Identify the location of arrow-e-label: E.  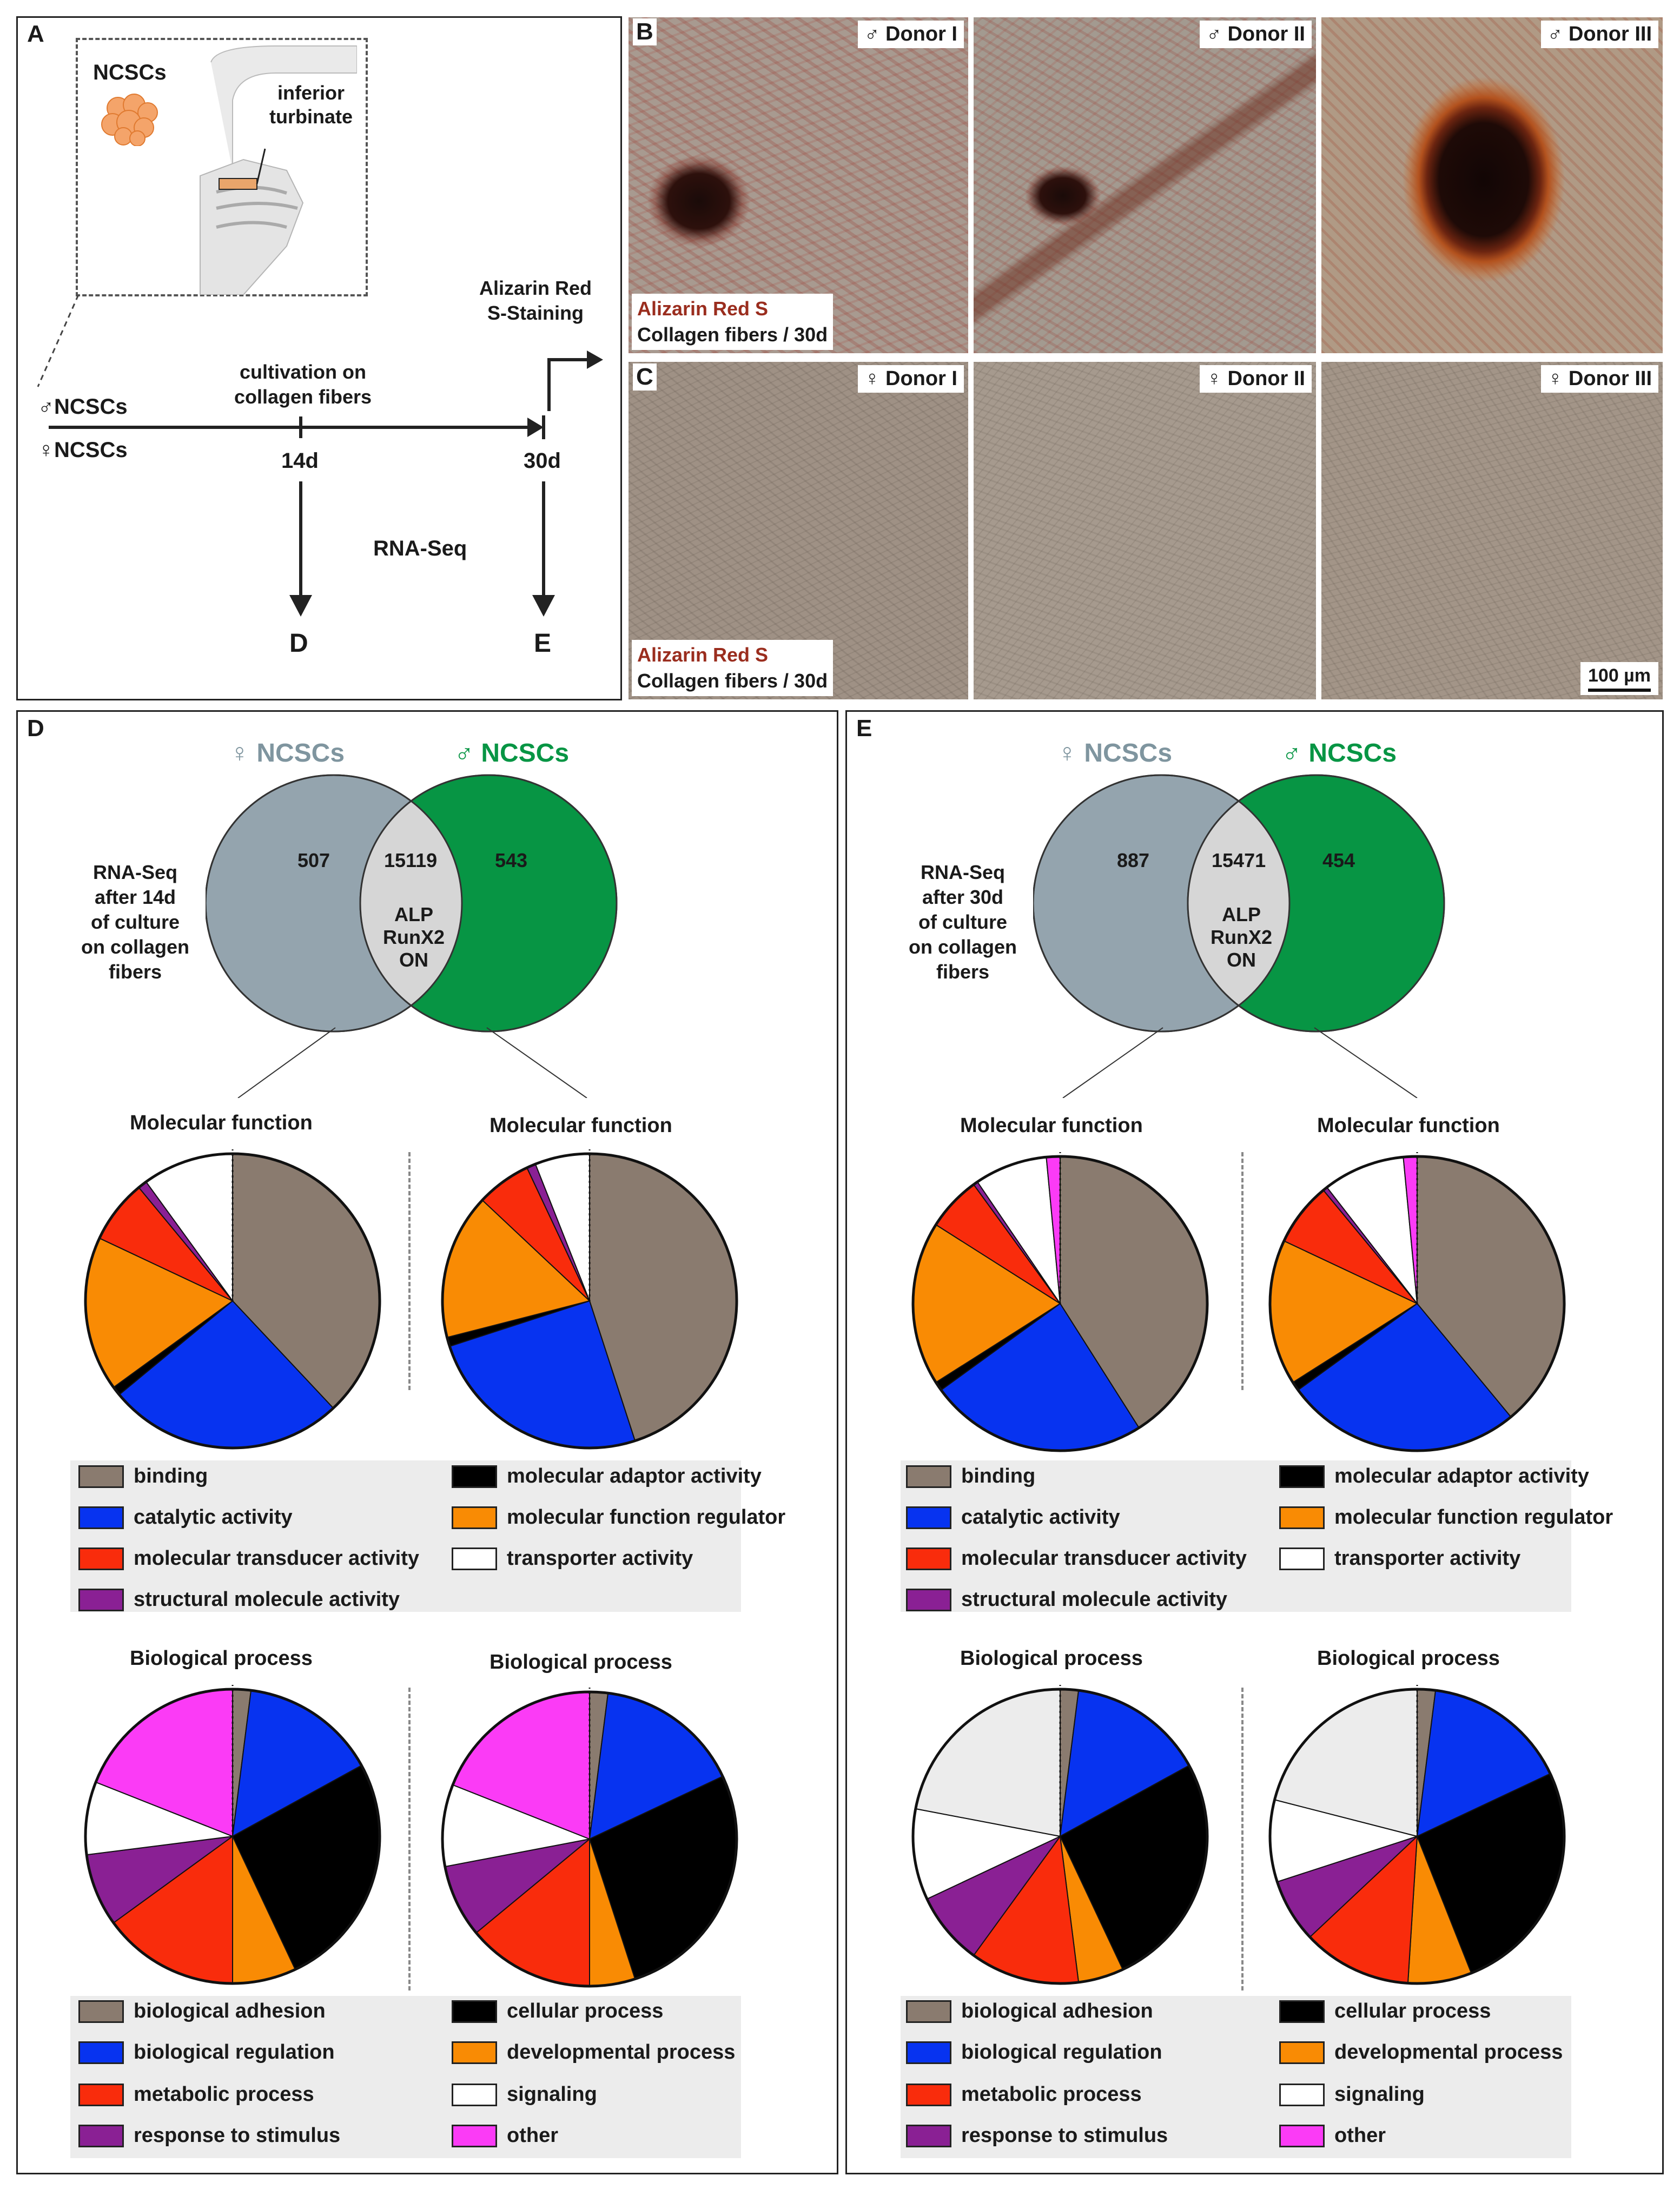
(543, 644).